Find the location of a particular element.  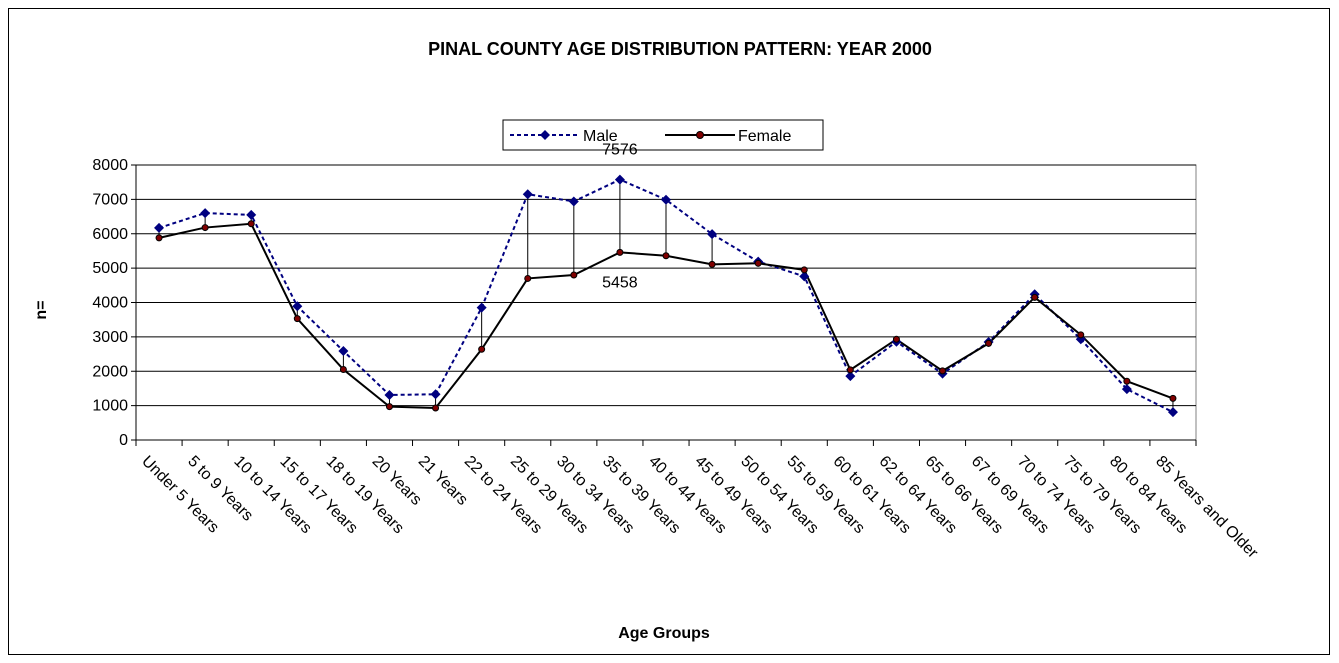

legend-female-marker is located at coordinates (700, 135).